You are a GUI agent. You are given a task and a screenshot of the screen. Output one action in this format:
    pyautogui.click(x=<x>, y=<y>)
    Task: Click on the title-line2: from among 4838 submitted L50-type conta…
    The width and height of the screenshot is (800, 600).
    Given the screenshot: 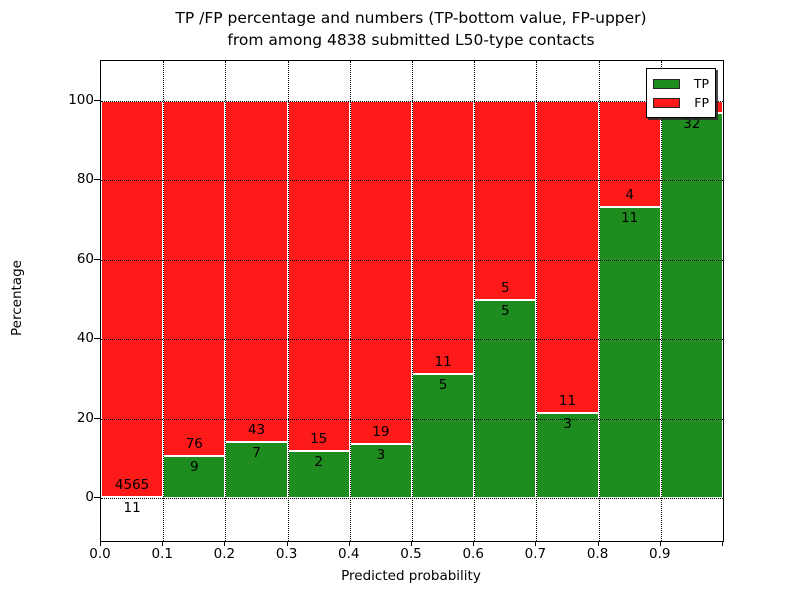 What is the action you would take?
    pyautogui.click(x=411, y=40)
    